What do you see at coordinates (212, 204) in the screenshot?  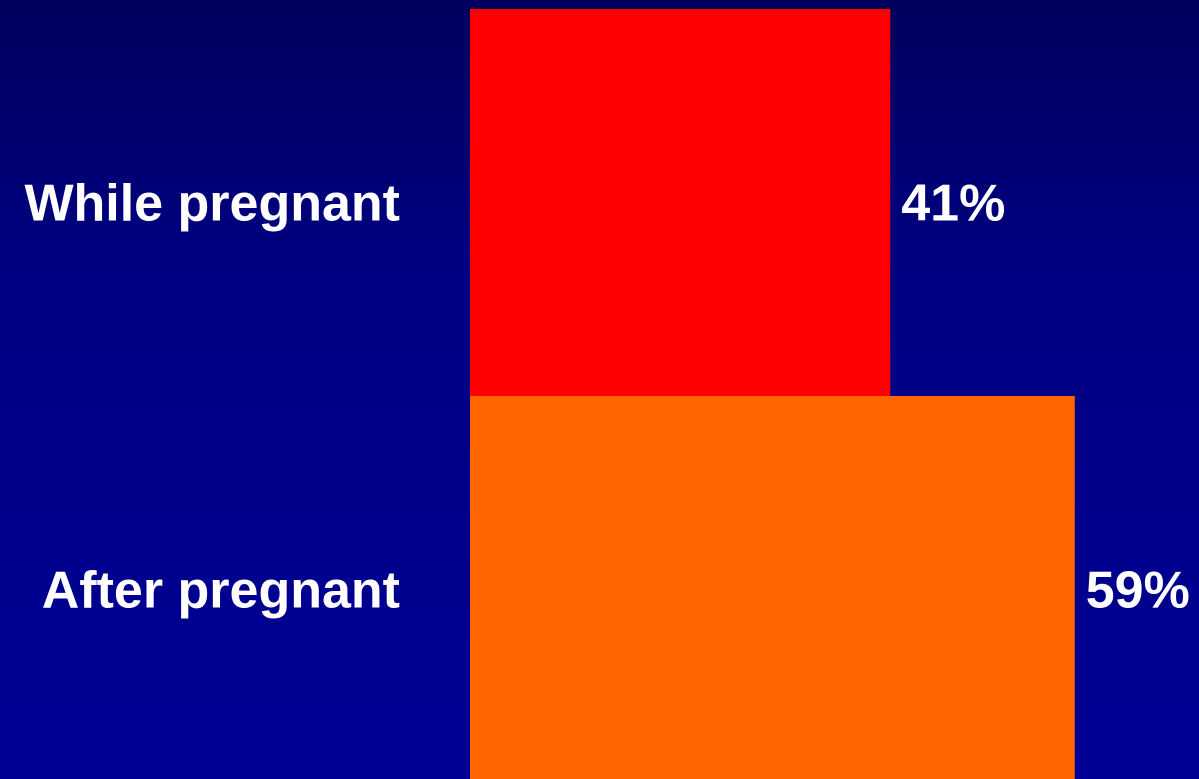 I see `category-label-0: While pregnant` at bounding box center [212, 204].